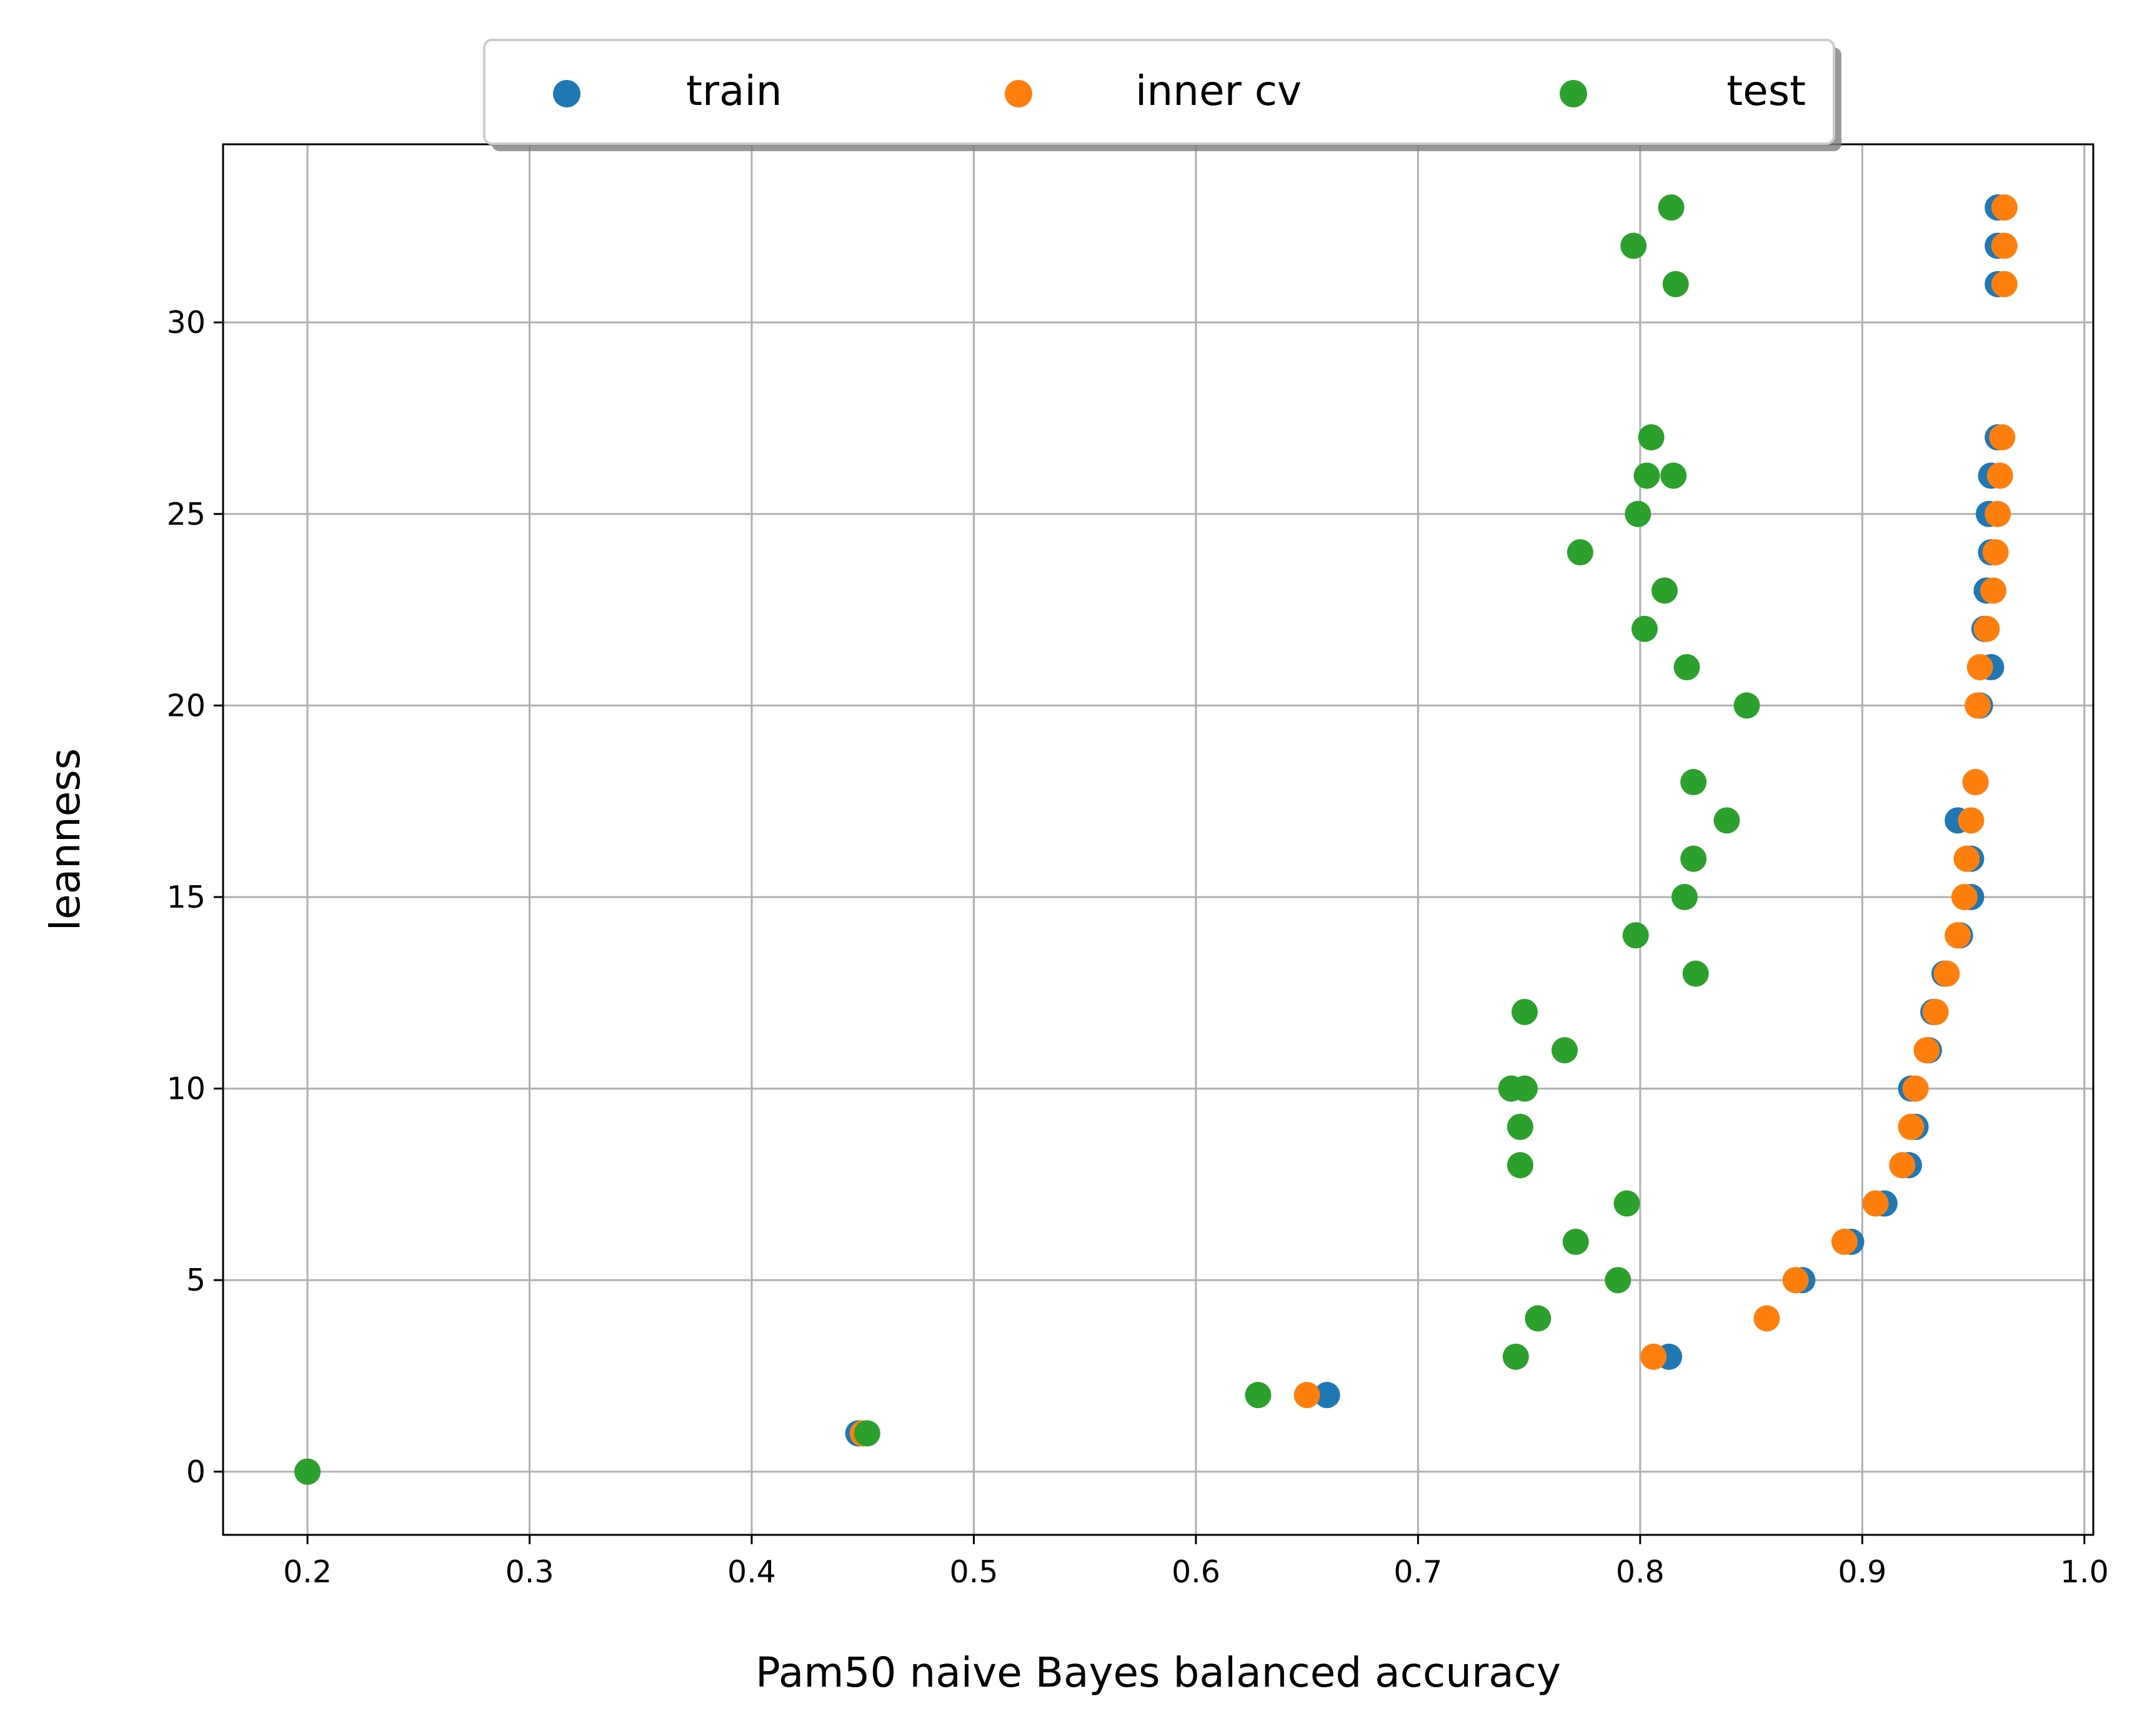 The width and height of the screenshot is (2152, 1736). I want to click on legend-entries: train inner cv test, so click(1179, 91).